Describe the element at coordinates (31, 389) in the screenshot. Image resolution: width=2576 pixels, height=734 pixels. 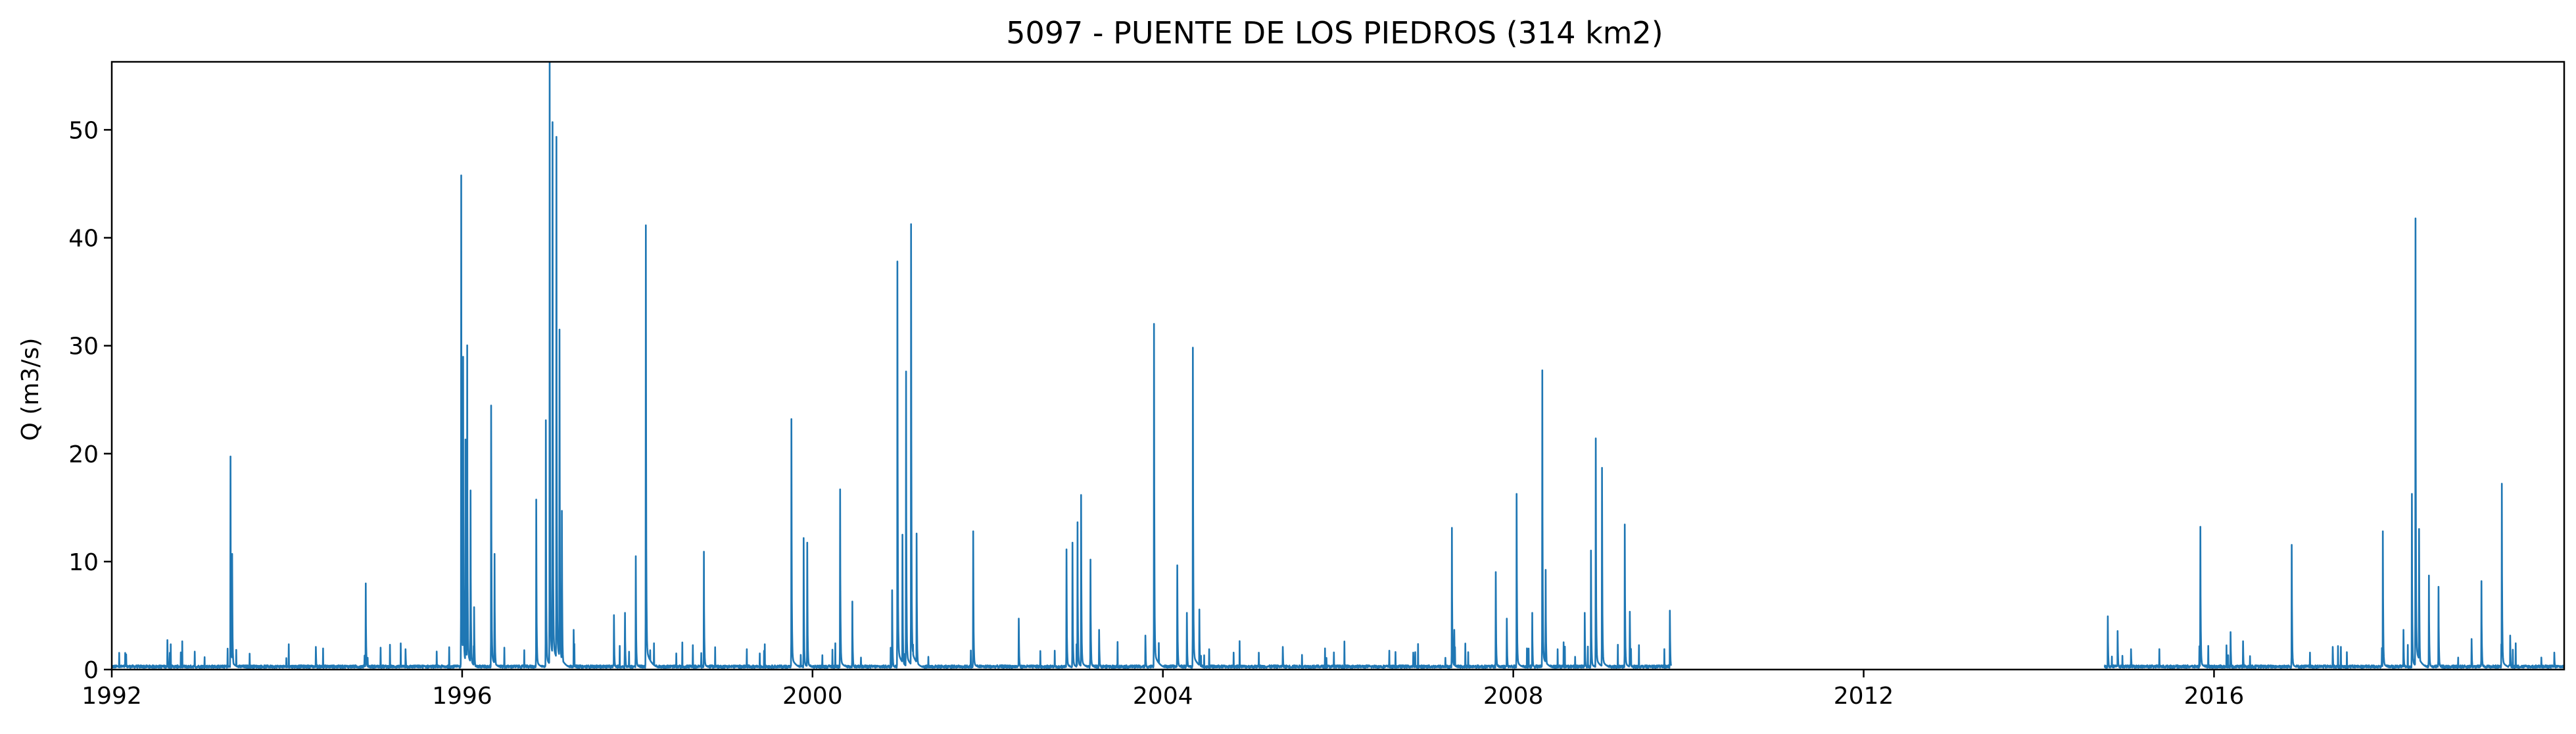
I see `y-axis-label: Q (m3/s)` at that location.